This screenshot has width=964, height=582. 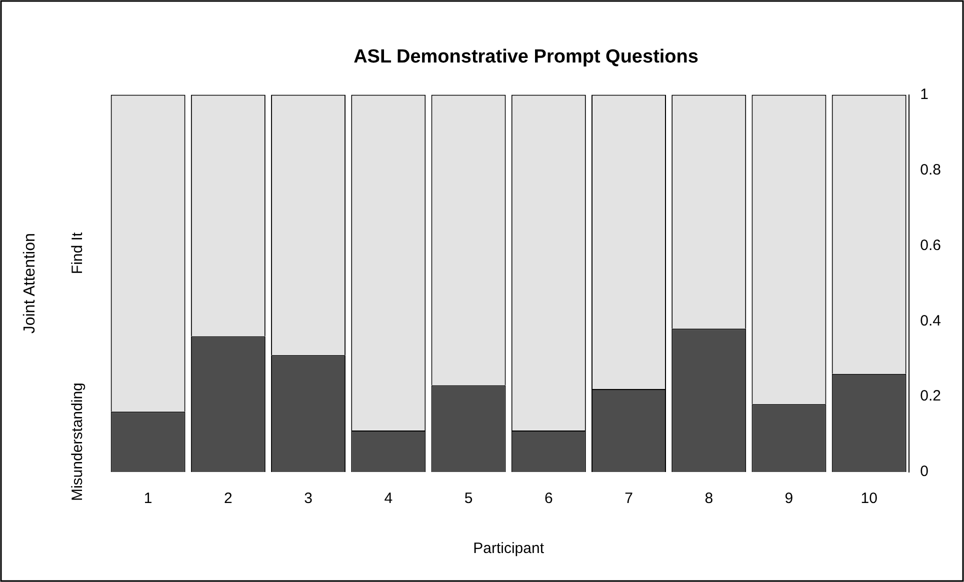 What do you see at coordinates (77, 253) in the screenshot?
I see `text: Find It` at bounding box center [77, 253].